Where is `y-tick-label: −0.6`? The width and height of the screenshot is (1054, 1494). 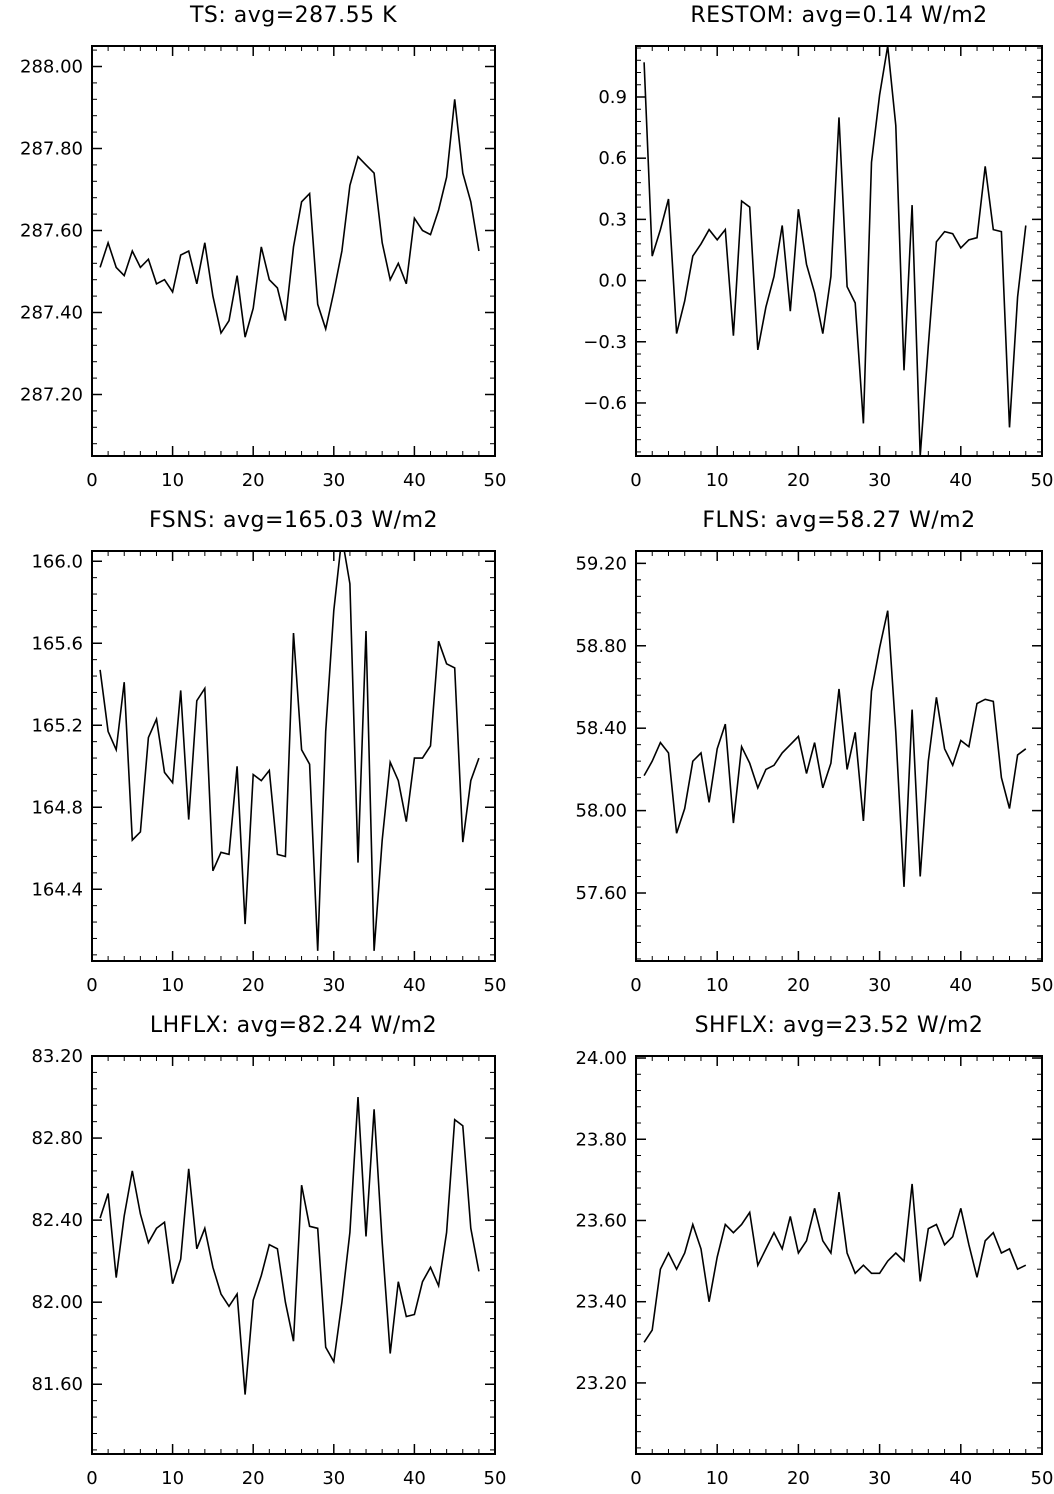
y-tick-label: −0.6 is located at coordinates (605, 403).